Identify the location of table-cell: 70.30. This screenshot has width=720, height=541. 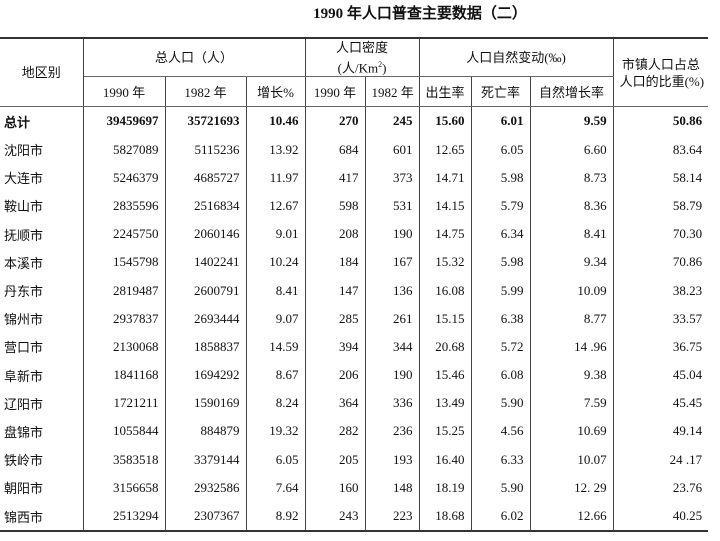
(660, 234).